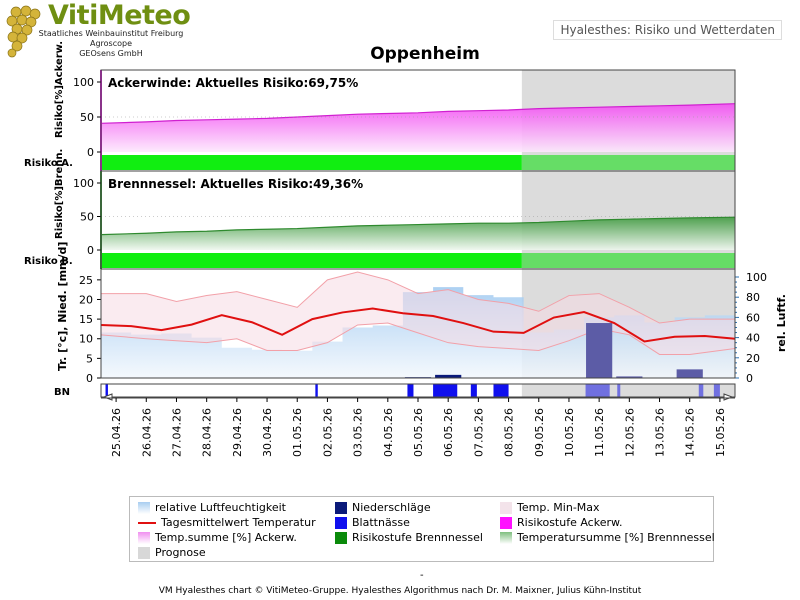 This screenshot has width=800, height=600. I want to click on brennnessel-ytick-label: 50, so click(87, 217).